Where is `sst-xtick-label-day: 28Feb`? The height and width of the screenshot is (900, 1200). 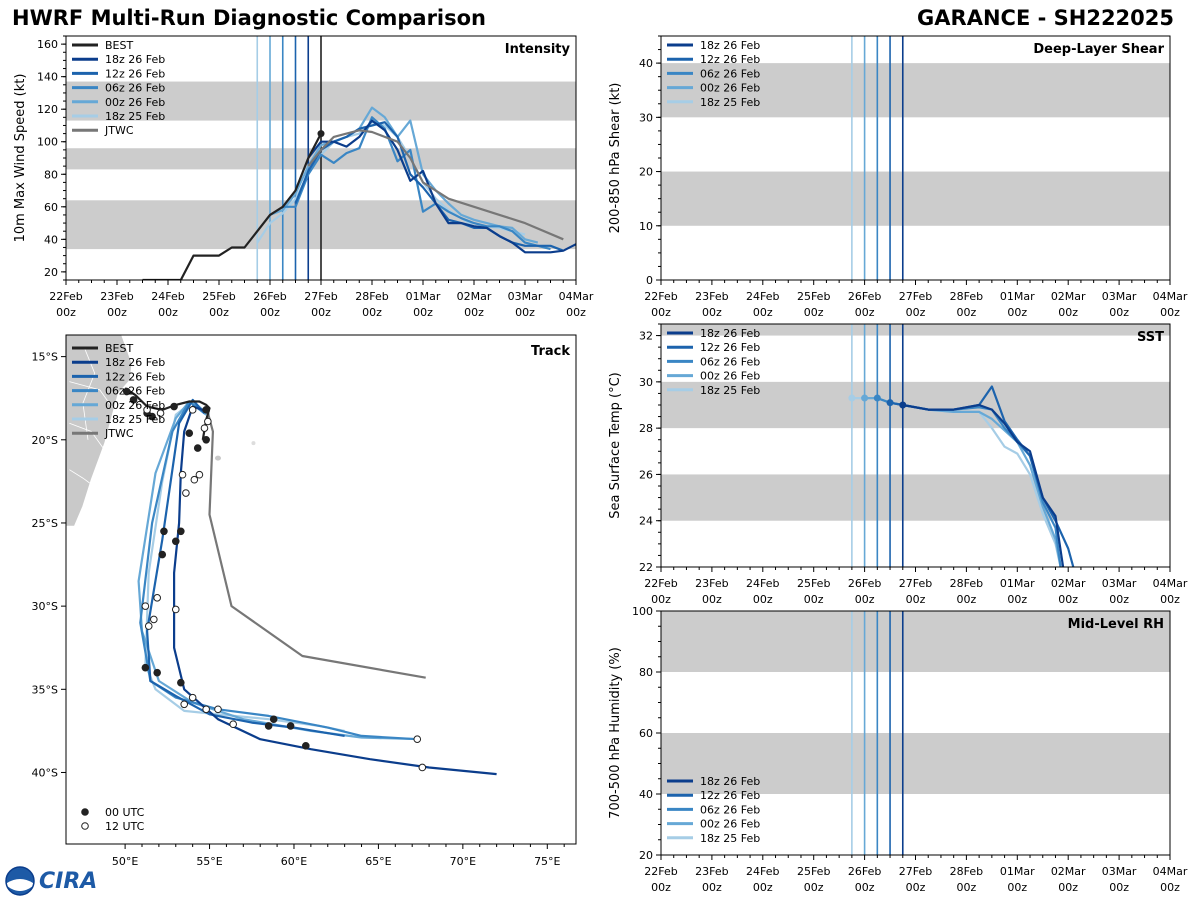
sst-xtick-label-day: 28Feb is located at coordinates (966, 583).